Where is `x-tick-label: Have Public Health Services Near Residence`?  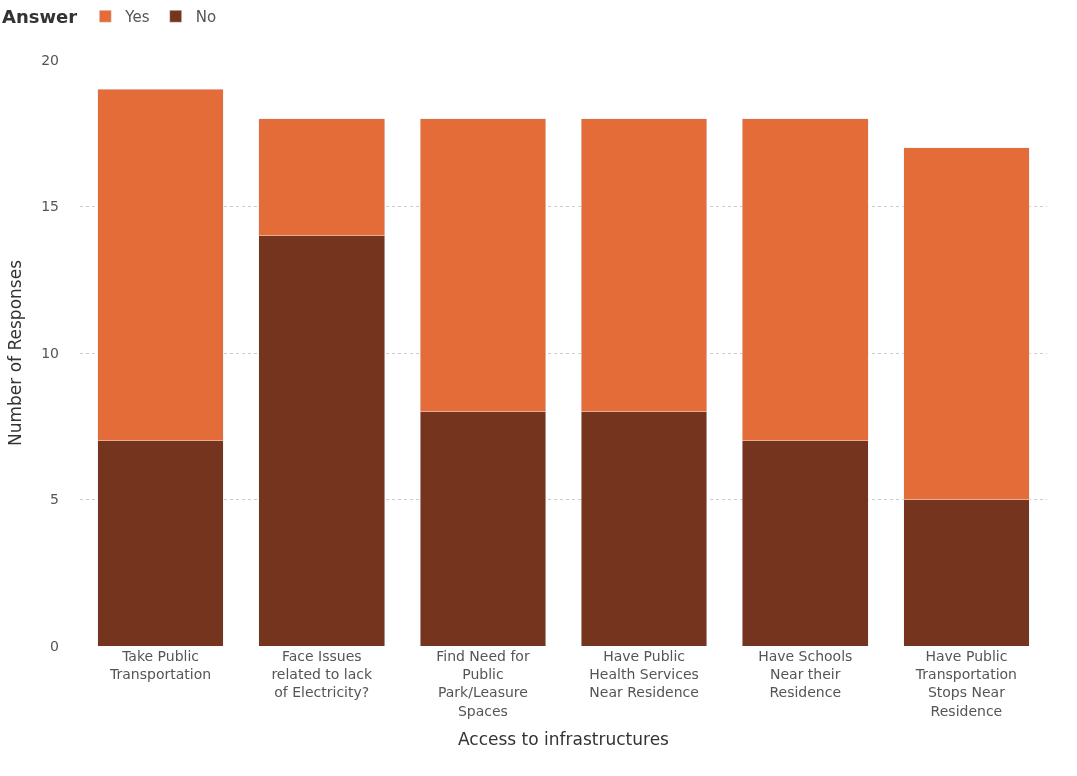
x-tick-label: Have Public Health Services Near Residence is located at coordinates (644, 674).